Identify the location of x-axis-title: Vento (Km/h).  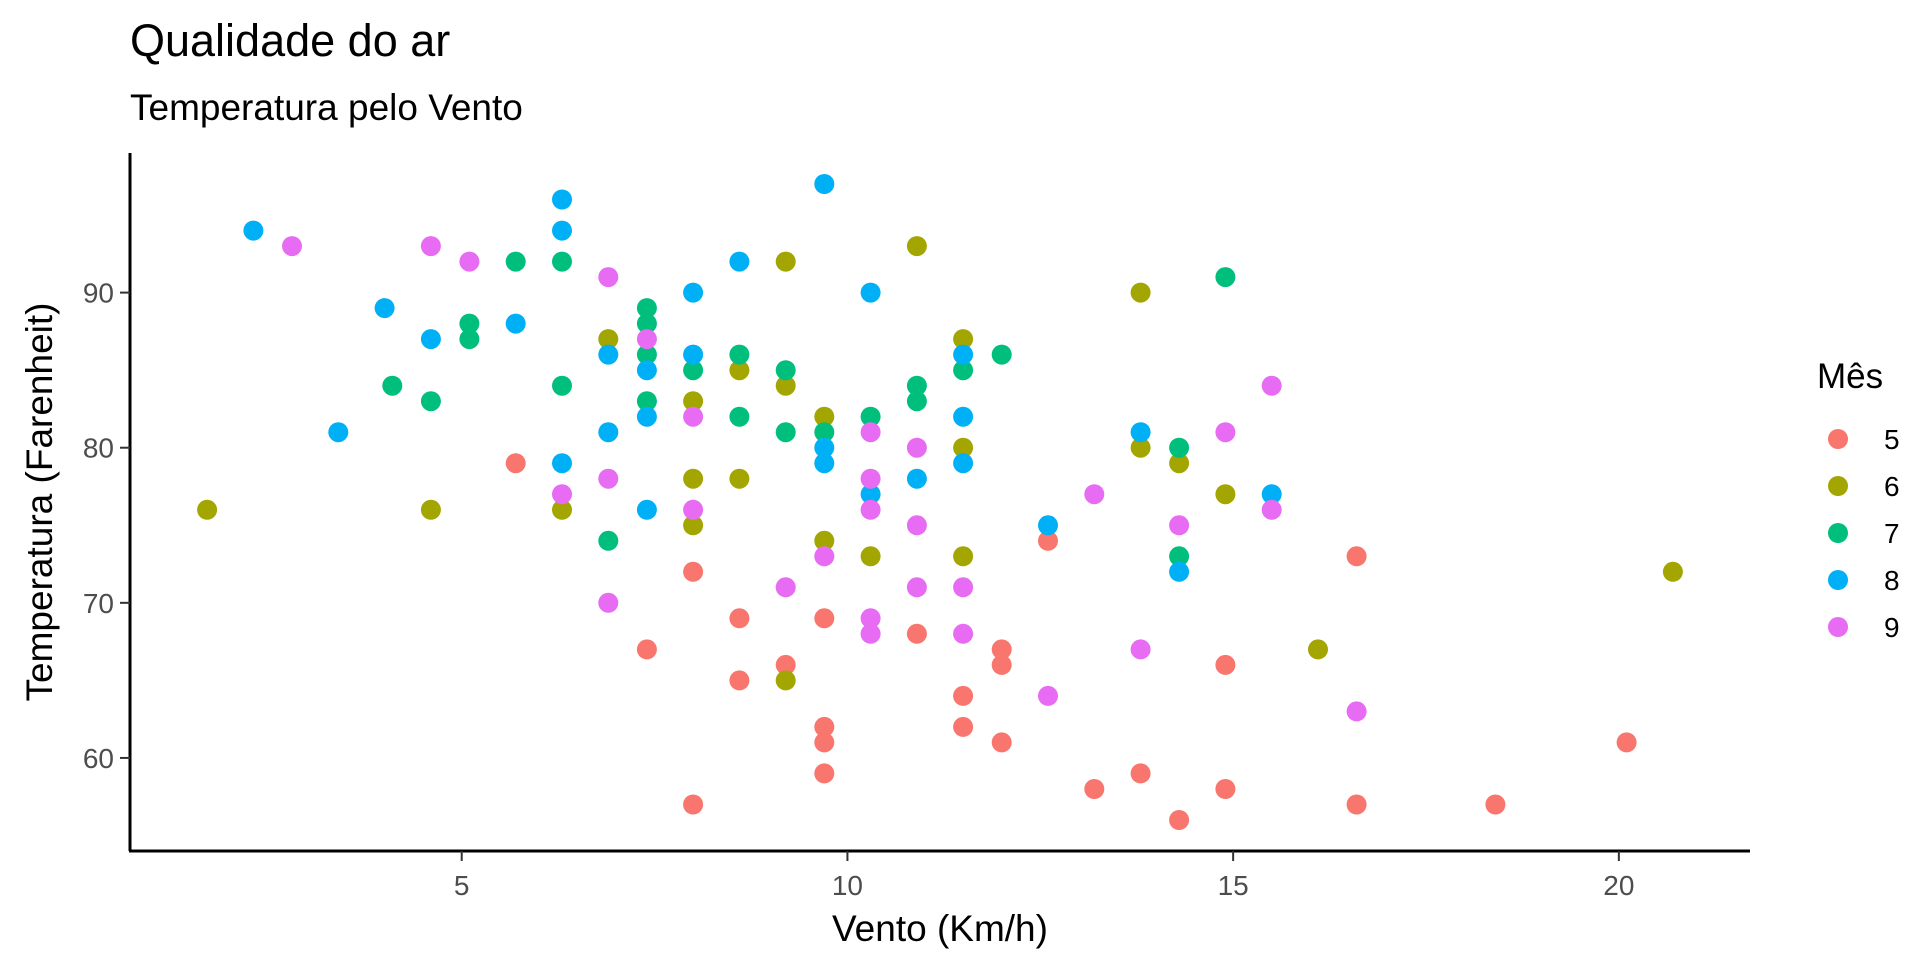
(940, 928).